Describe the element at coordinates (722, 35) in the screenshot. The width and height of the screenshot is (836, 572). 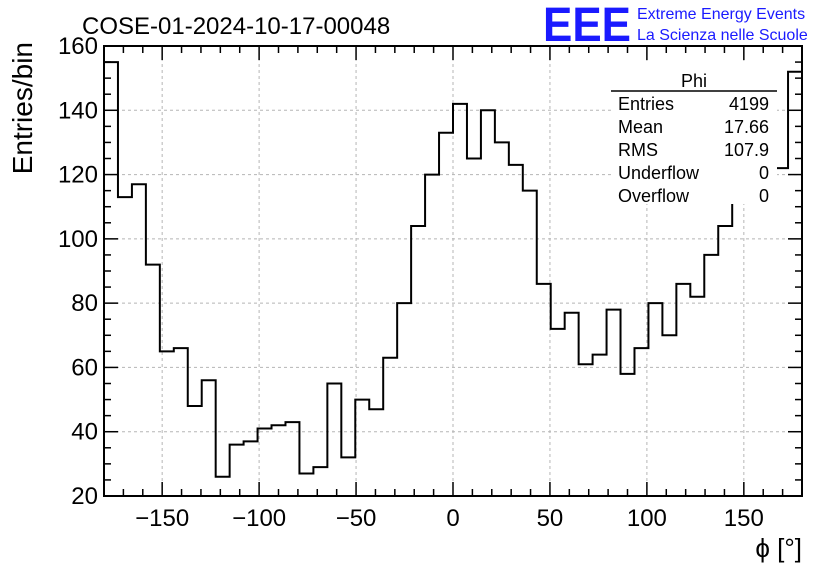
I see `eee-logo-line2: La Scienza nelle Scuole` at that location.